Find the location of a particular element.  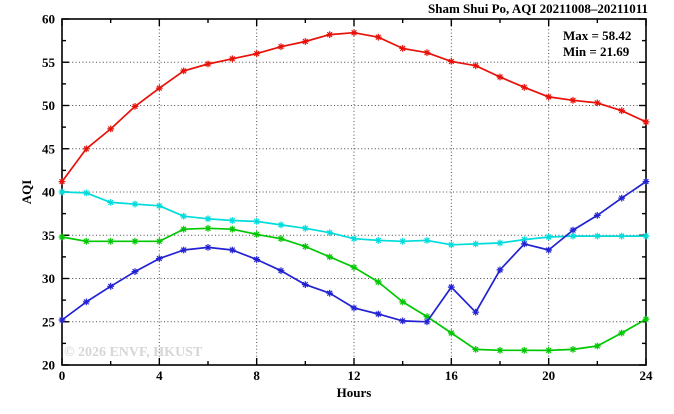

y-tick-label: 55 is located at coordinates (49, 62).